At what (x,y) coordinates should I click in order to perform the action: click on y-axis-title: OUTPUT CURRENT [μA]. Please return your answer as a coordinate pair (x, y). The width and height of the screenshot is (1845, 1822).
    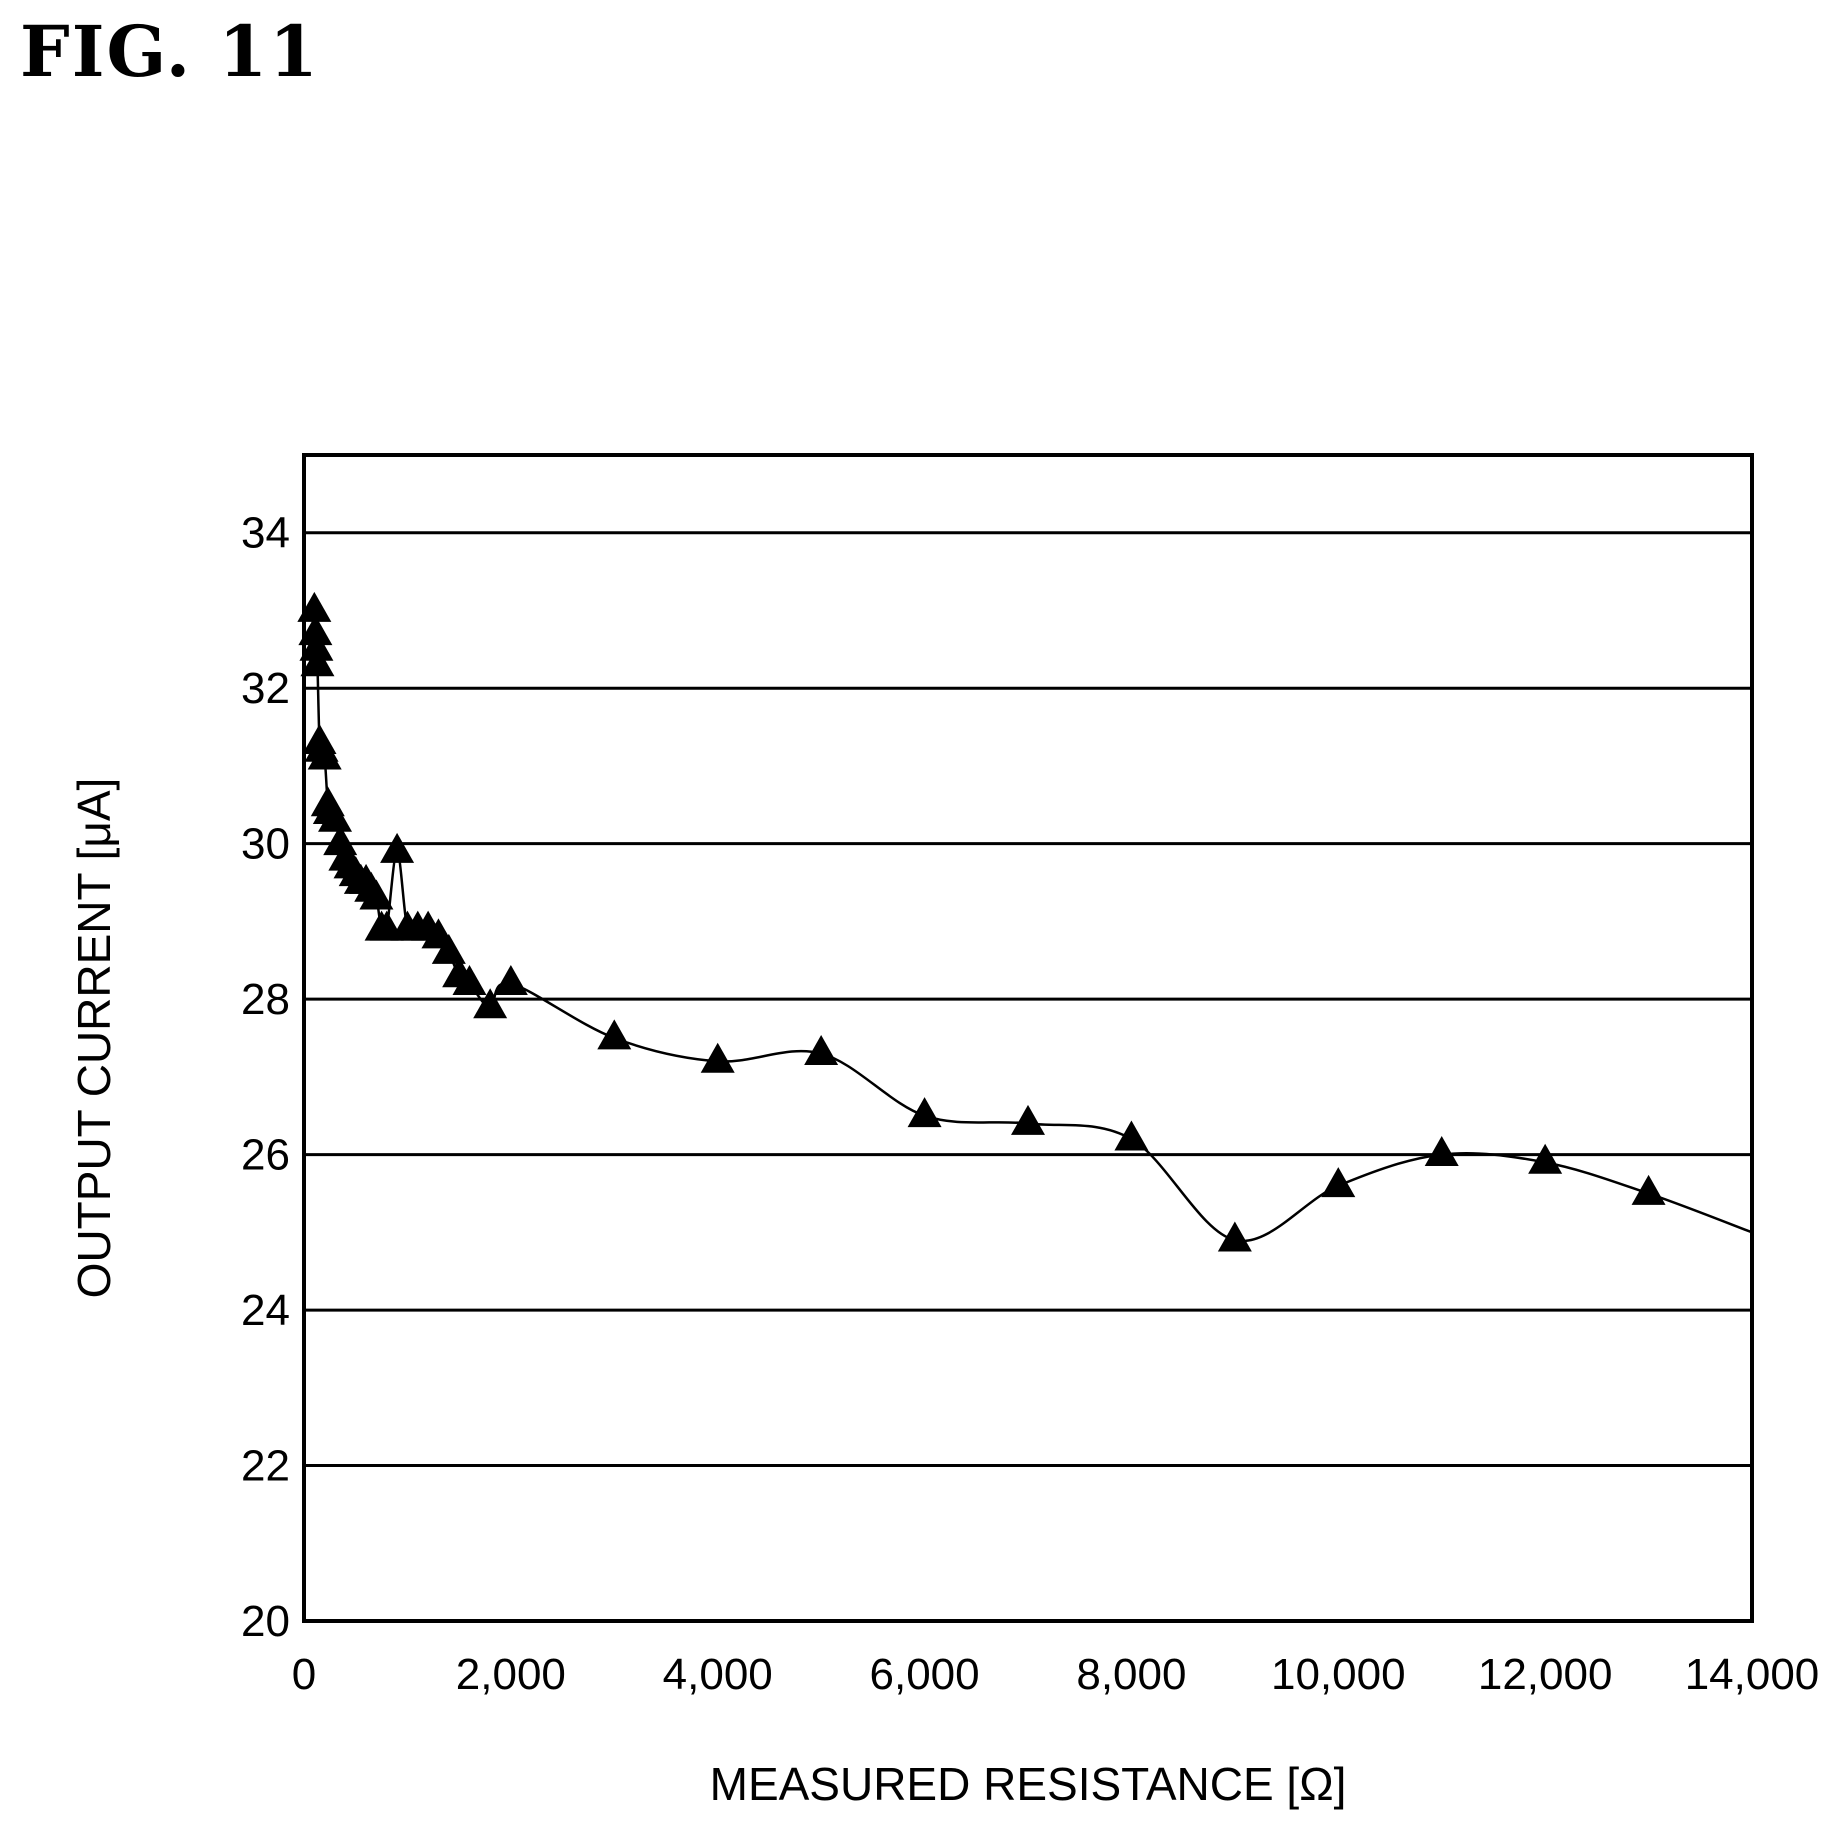
    Looking at the image, I should click on (94, 1038).